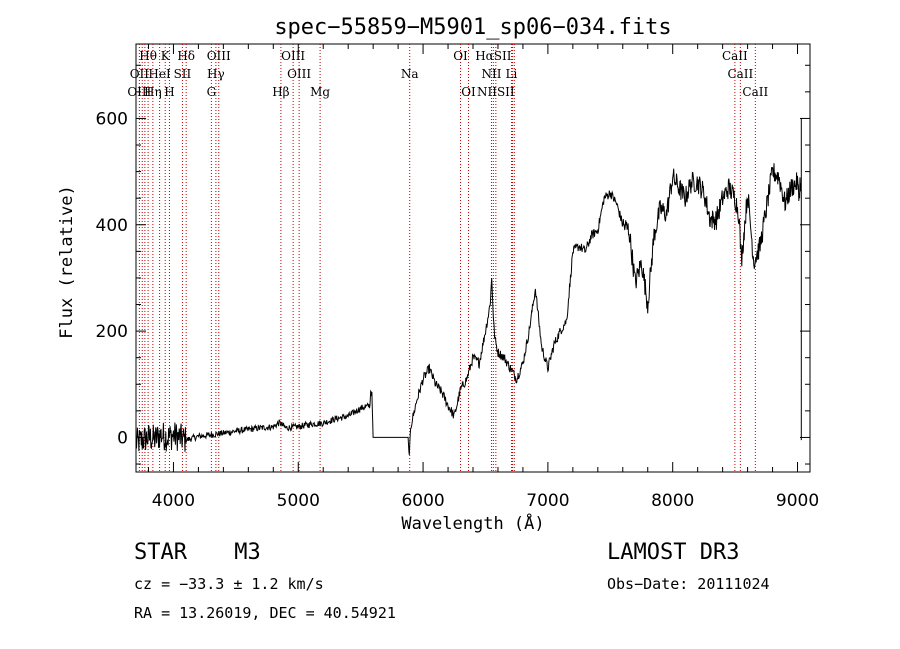  Describe the element at coordinates (169, 92) in the screenshot. I see `line-annotation: H` at that location.